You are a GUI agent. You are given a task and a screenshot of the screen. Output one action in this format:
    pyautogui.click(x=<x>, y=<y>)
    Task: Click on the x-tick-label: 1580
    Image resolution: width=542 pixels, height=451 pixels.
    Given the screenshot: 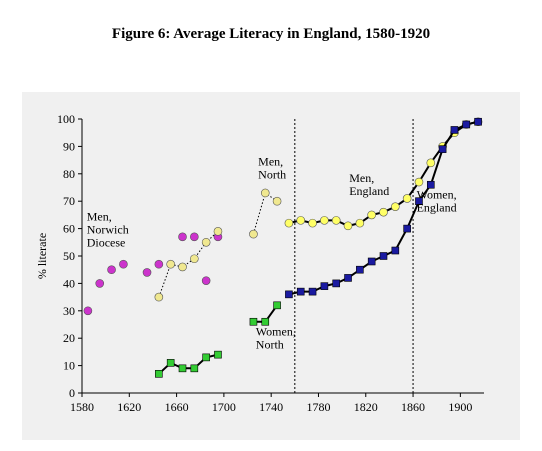 What is the action you would take?
    pyautogui.click(x=82, y=407)
    